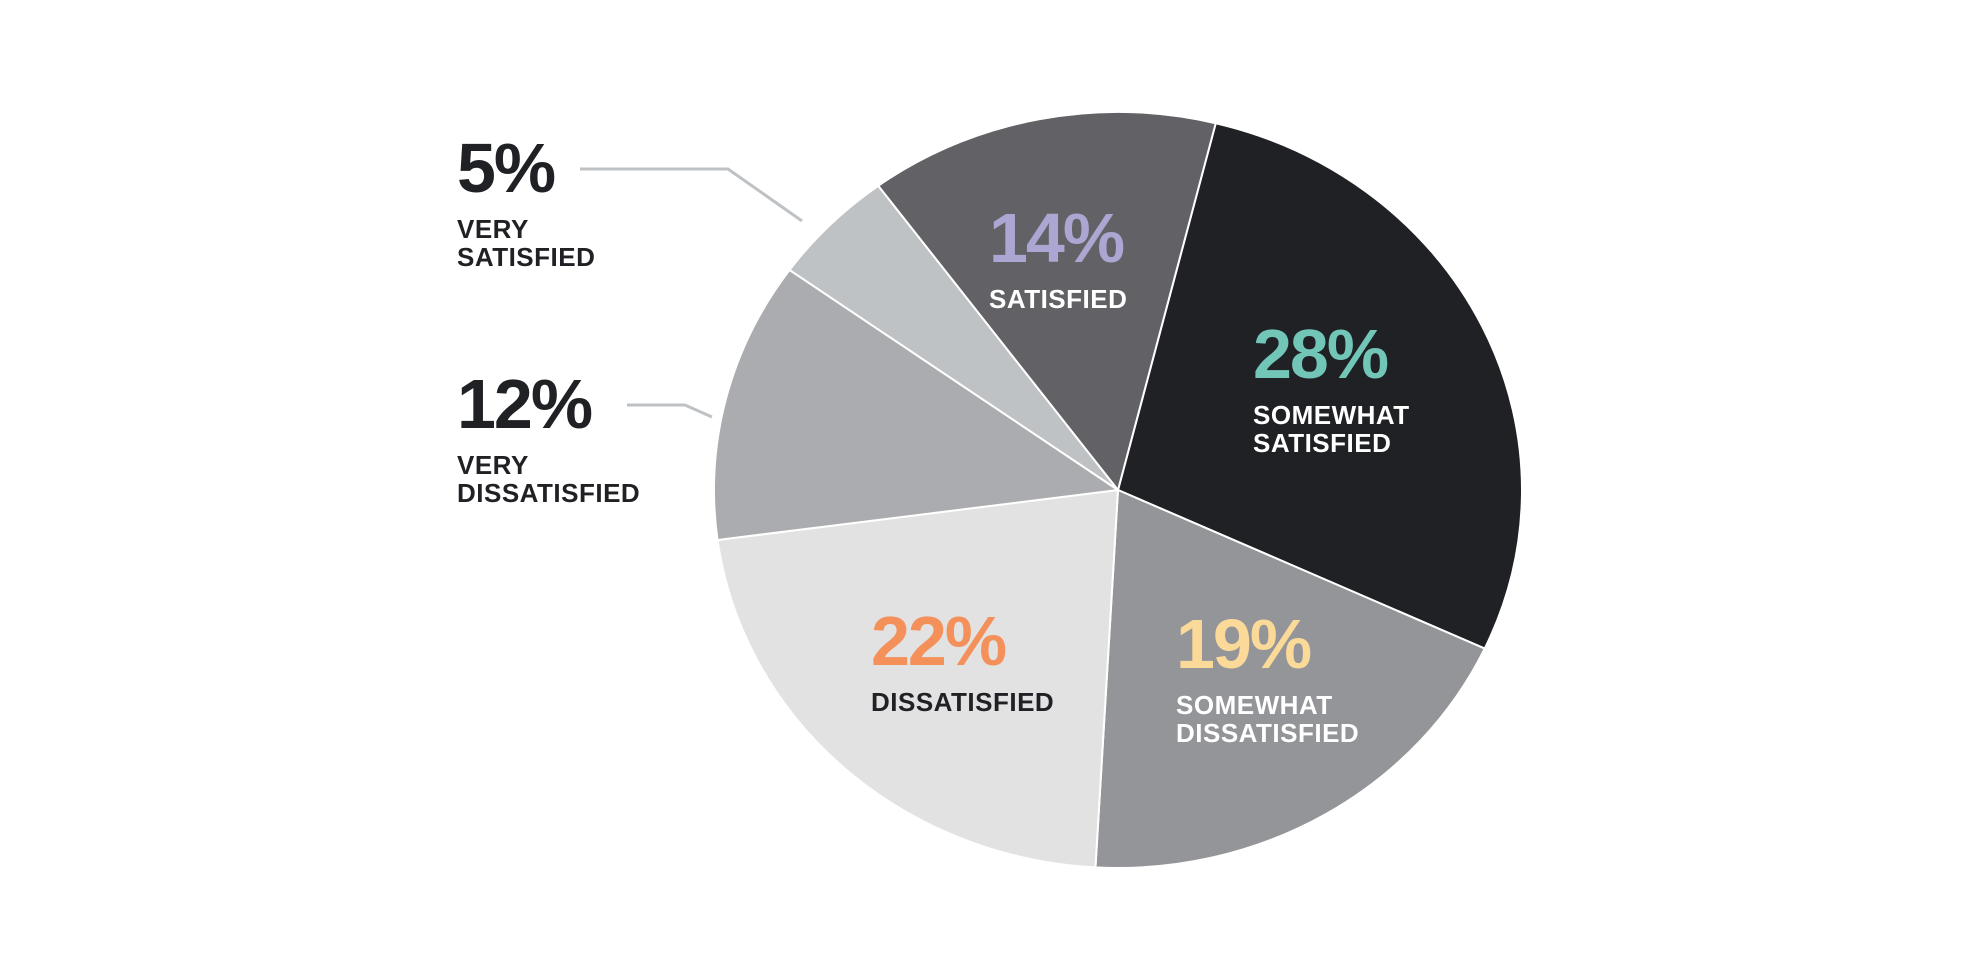 The width and height of the screenshot is (1971, 979). Describe the element at coordinates (691, 293) in the screenshot. I see `leader-lines` at that location.